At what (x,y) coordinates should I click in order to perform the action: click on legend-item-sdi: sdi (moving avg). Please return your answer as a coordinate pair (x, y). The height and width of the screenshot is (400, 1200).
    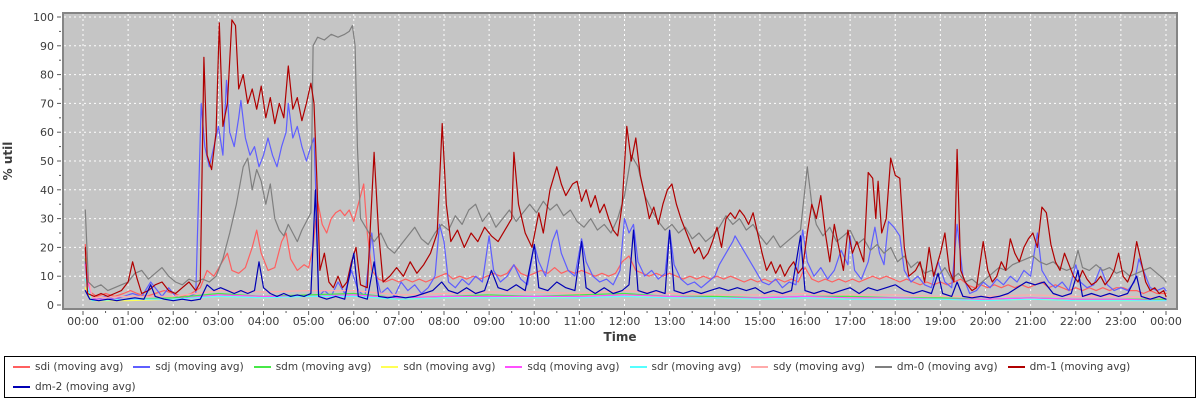
    Looking at the image, I should click on (68, 367).